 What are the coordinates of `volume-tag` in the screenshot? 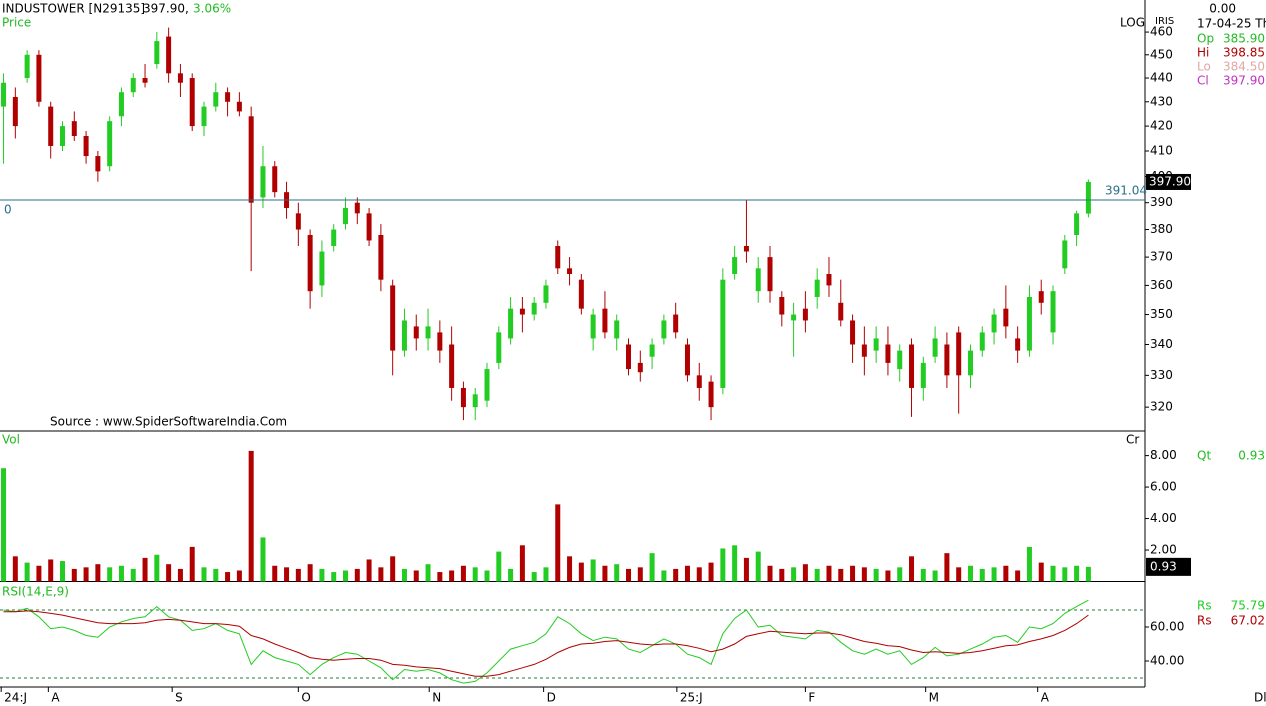 It's located at (1168, 566).